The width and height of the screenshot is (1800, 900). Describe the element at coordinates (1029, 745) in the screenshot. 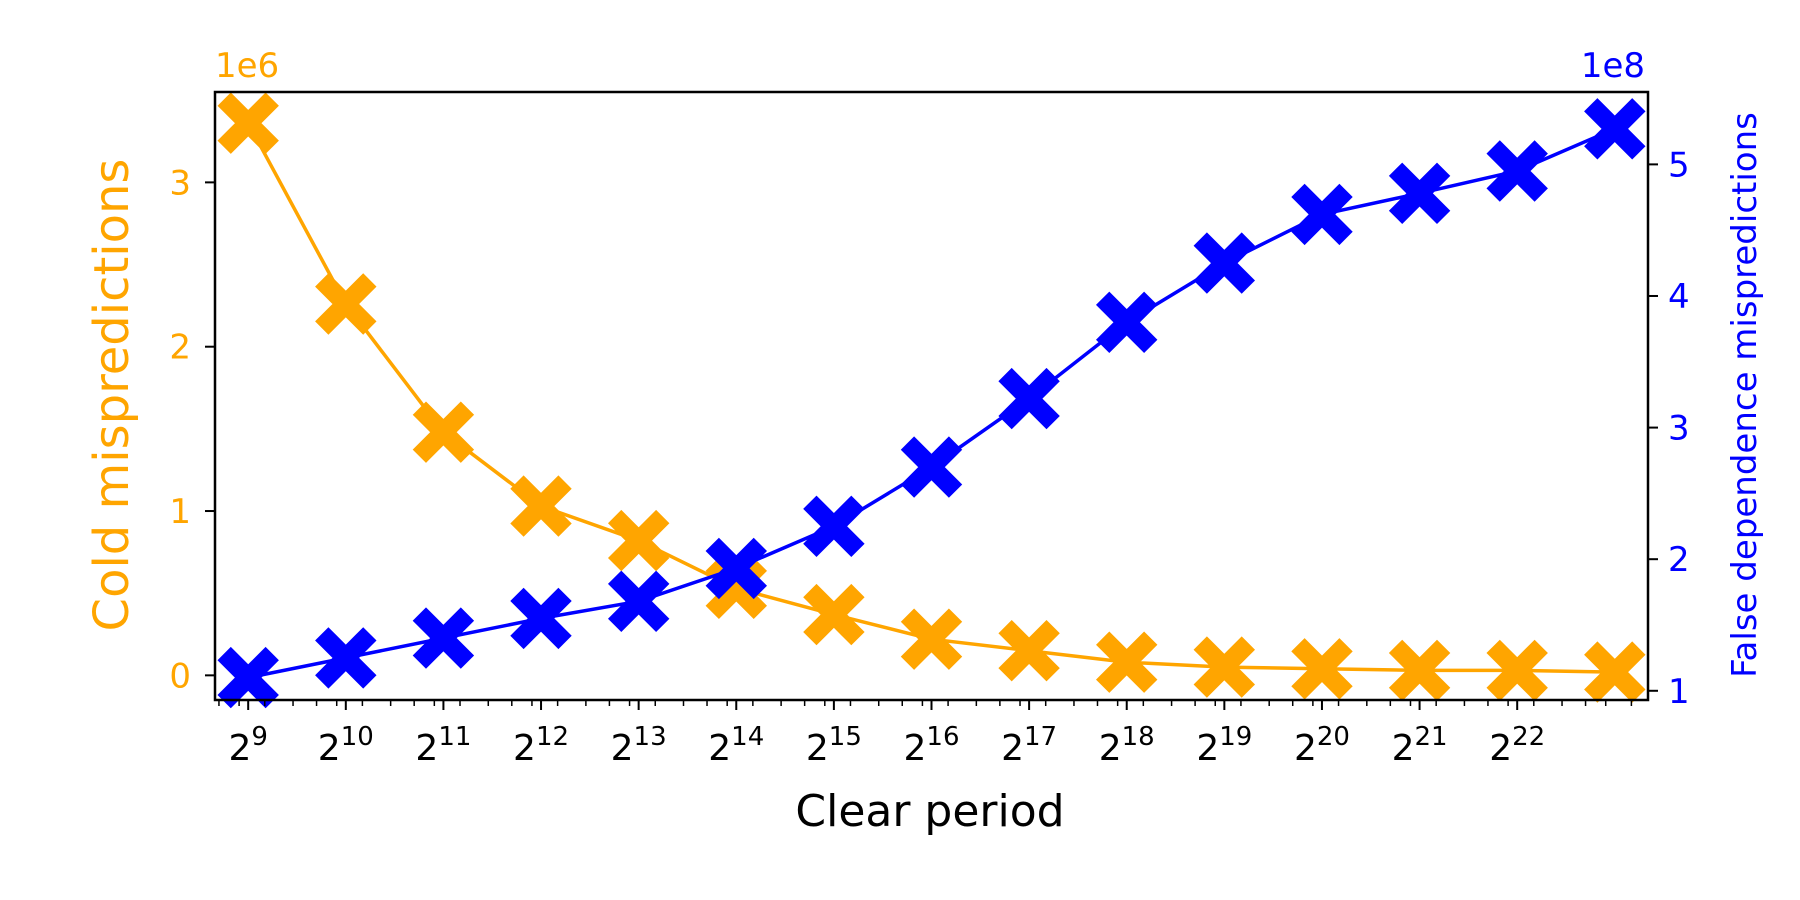

I see `x-tick-label: 217` at that location.